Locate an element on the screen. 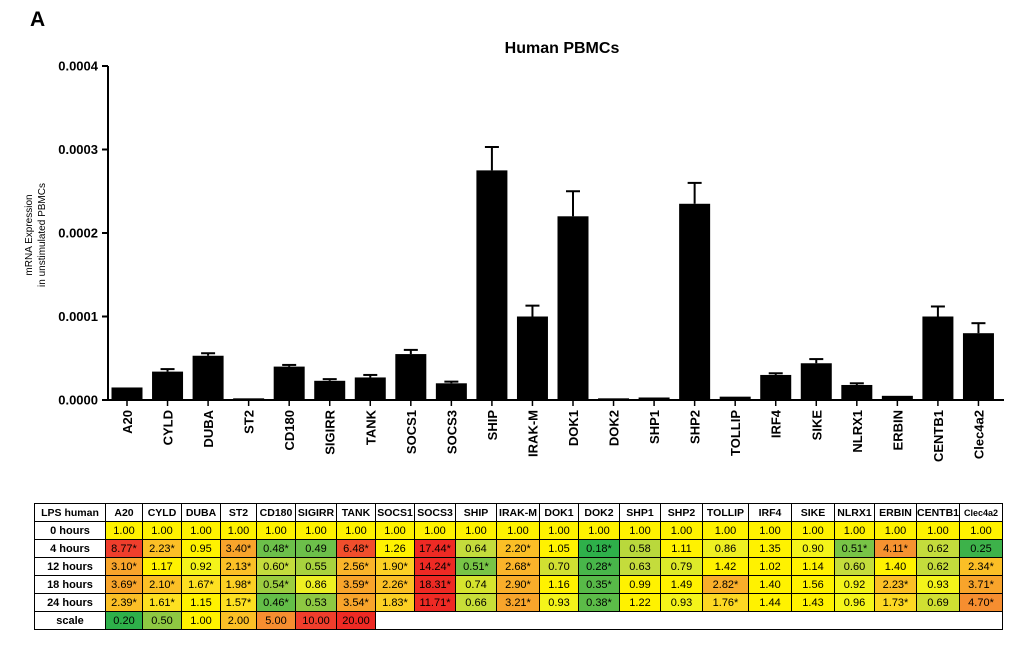 Image resolution: width=1024 pixels, height=646 pixels. table-cell: 0.79 is located at coordinates (681, 566).